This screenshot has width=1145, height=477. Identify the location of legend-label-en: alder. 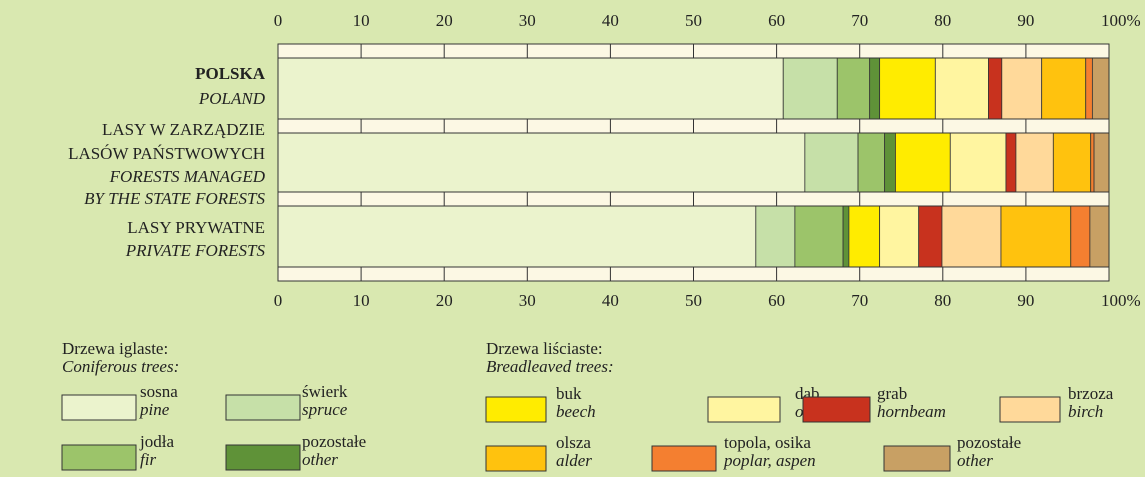
(574, 460).